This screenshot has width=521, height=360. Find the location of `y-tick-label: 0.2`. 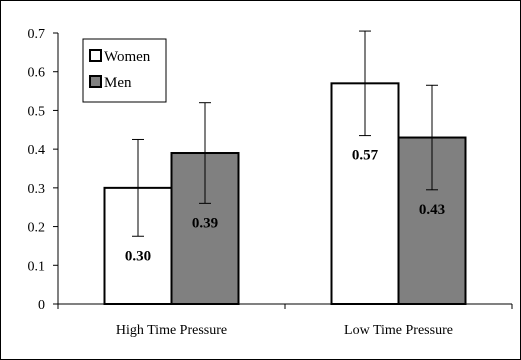

y-tick-label: 0.2 is located at coordinates (37, 228).